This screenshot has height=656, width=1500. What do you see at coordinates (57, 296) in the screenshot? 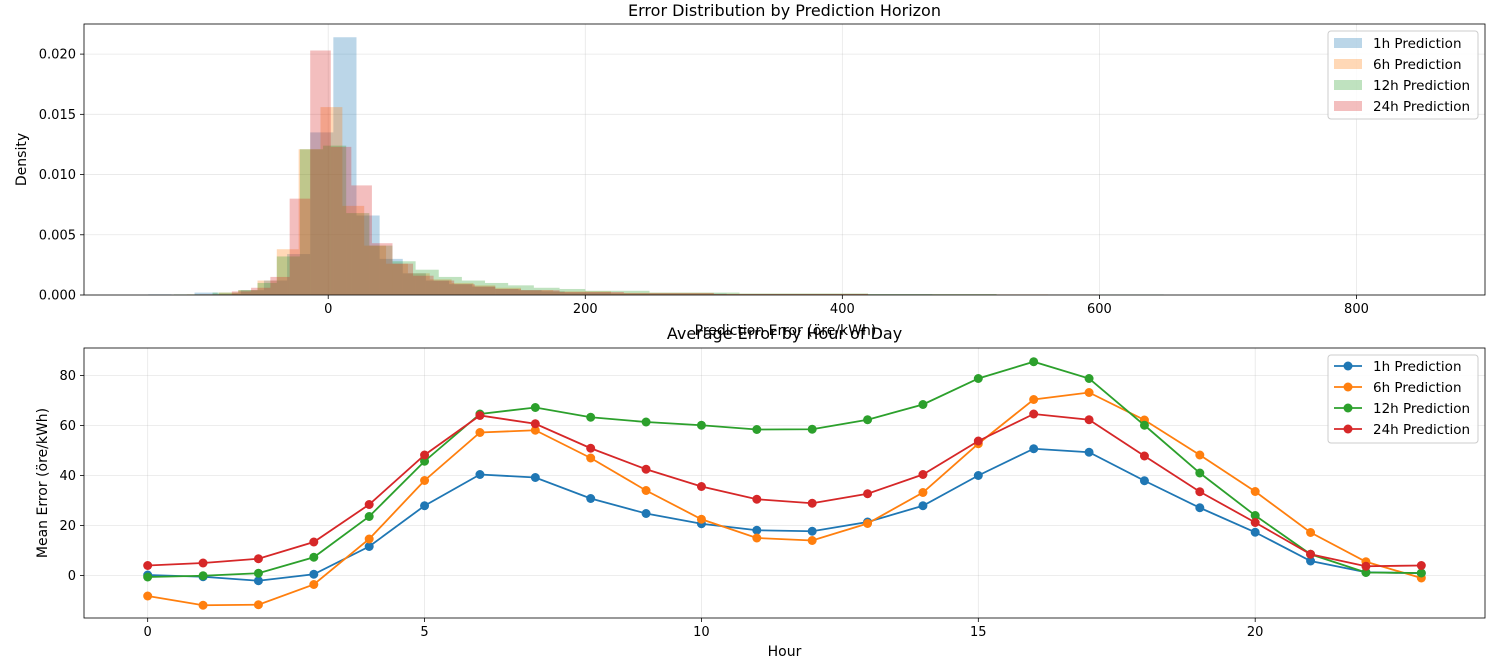
I see `hist-y-tick-label: 0.000` at bounding box center [57, 296].